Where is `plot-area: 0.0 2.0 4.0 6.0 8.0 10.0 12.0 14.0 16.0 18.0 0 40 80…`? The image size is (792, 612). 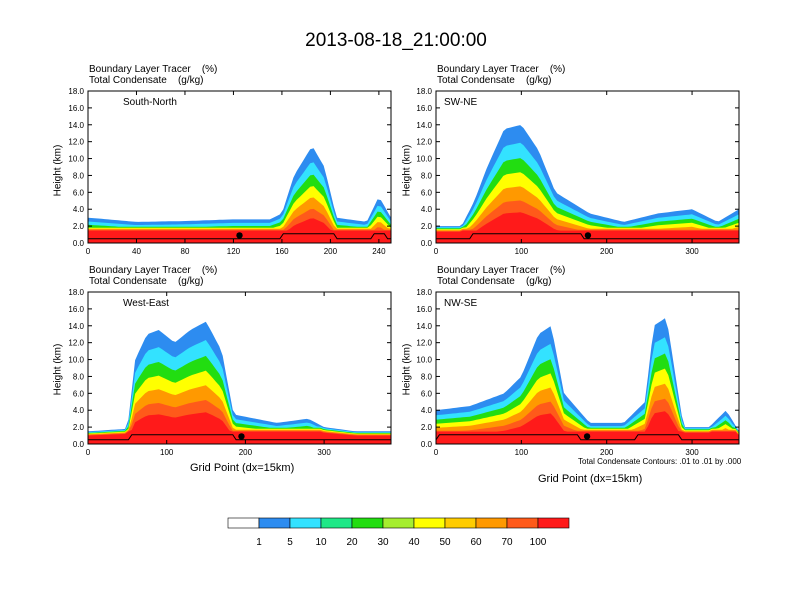
plot-area: 0.0 2.0 4.0 6.0 8.0 10.0 12.0 14.0 16.0 18.0 0 40 80… is located at coordinates (230, 171).